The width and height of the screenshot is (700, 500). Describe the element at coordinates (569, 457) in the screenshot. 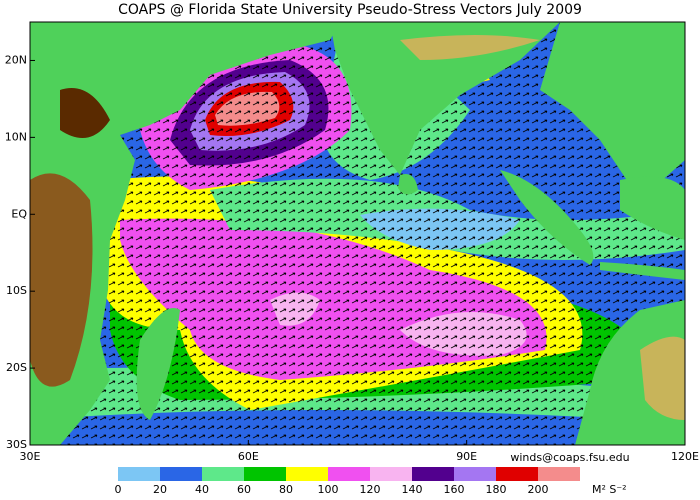

I see `credit: winds@coaps.fsu.edu` at that location.